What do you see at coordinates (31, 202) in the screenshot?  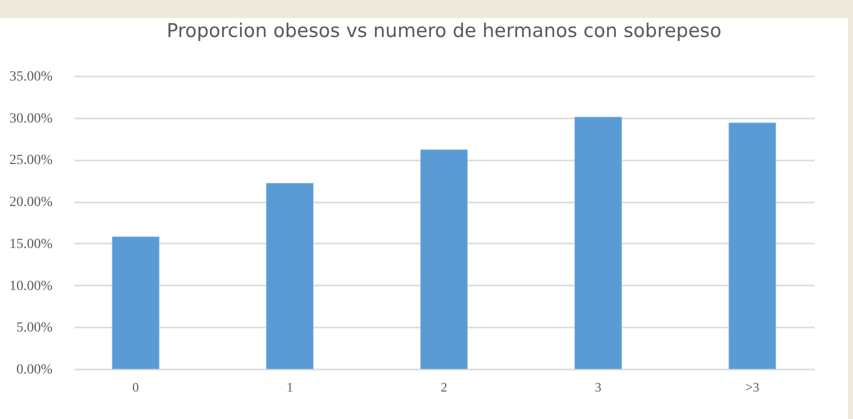 I see `y-tick-label: 20.00%` at bounding box center [31, 202].